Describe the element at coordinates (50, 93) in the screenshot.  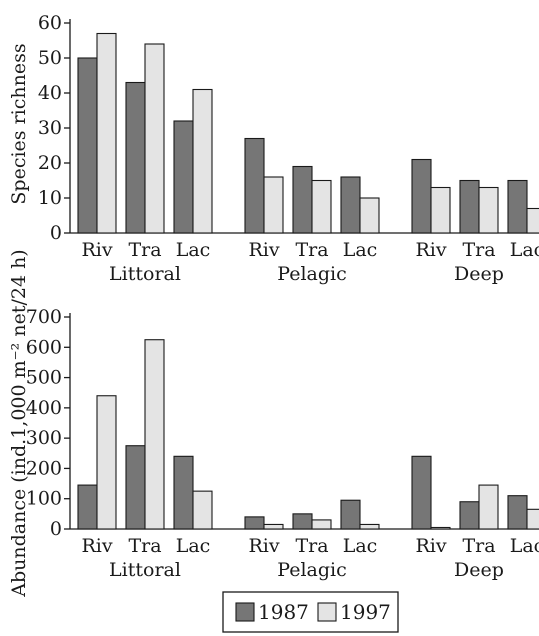
I see `richness-y-tick-label: 40` at that location.